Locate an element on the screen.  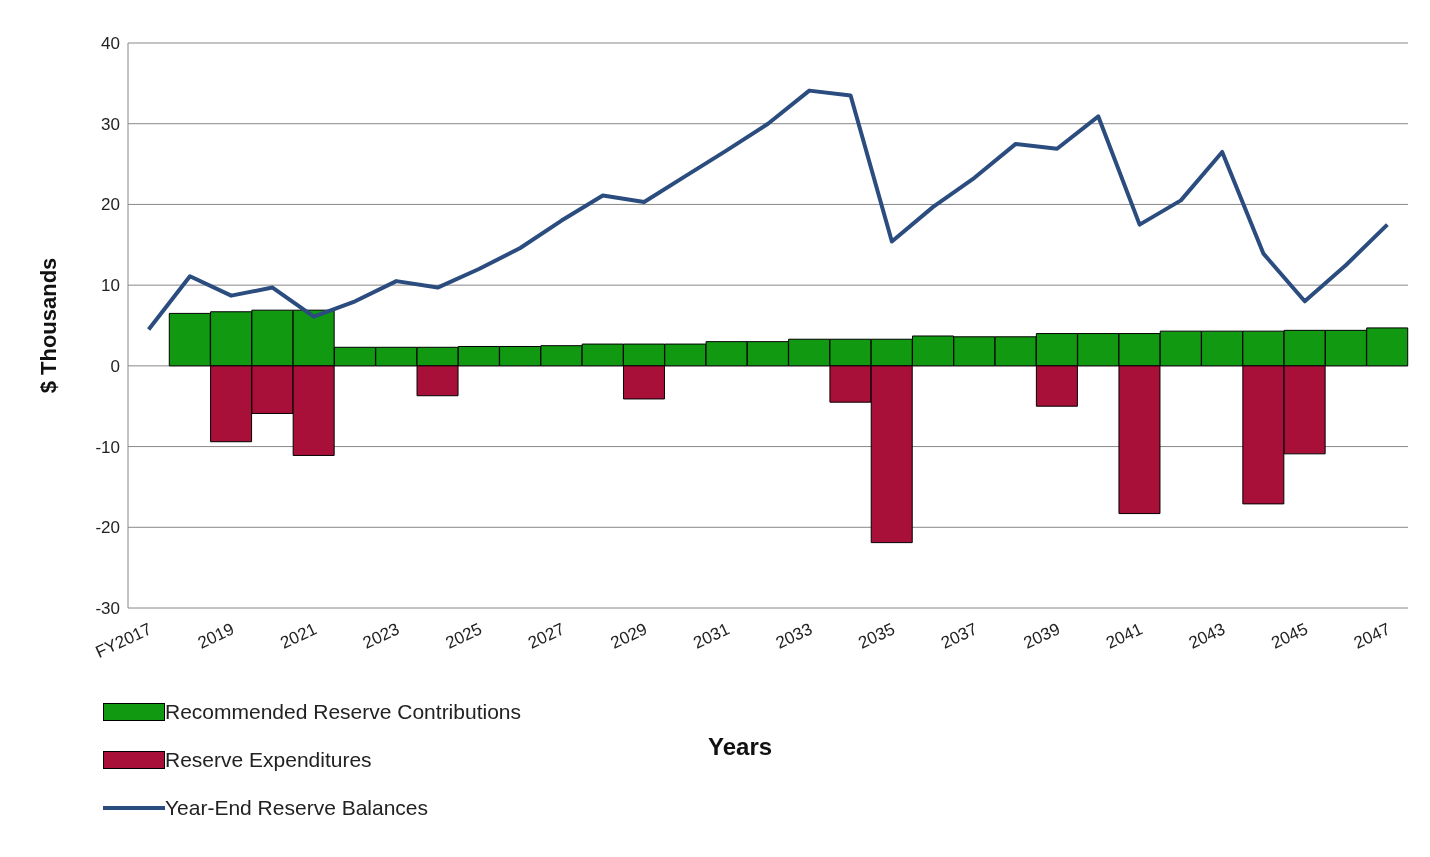
legend-label: Recommended Reserve Contributions is located at coordinates (343, 712).